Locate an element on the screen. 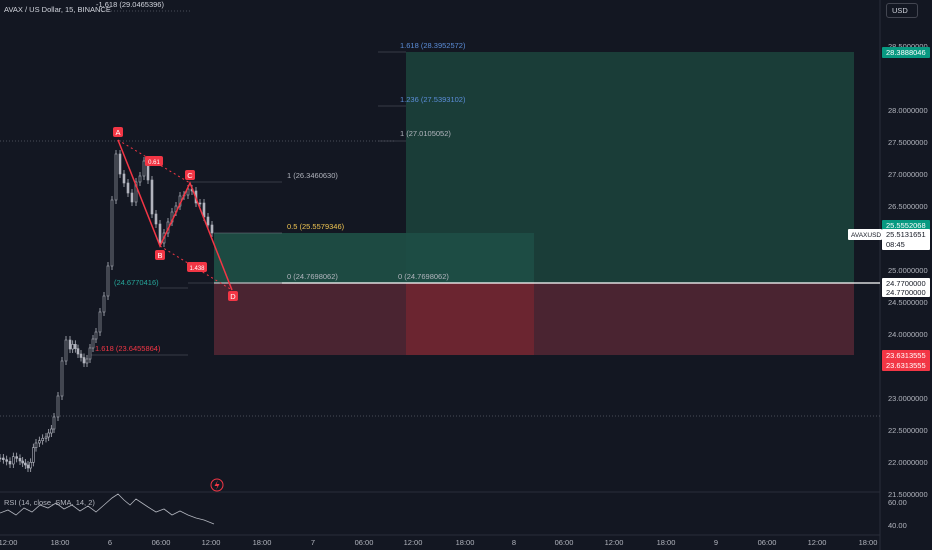 Image resolution: width=932 pixels, height=550 pixels. fib-05-label: 0.5 (25.5579346) is located at coordinates (316, 226).